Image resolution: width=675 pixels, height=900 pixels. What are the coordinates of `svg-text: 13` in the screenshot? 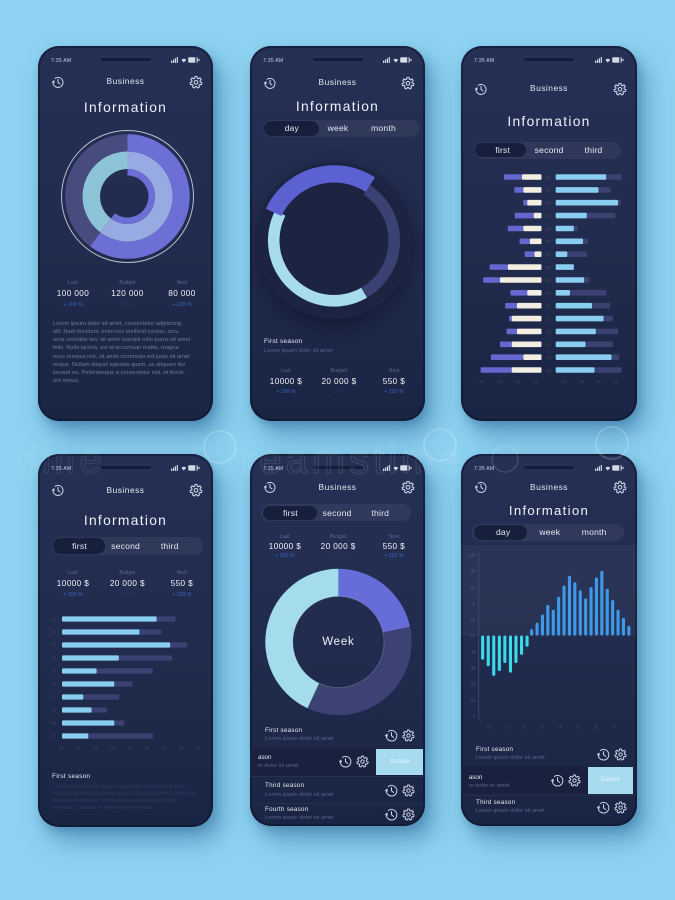 It's located at (549, 331).